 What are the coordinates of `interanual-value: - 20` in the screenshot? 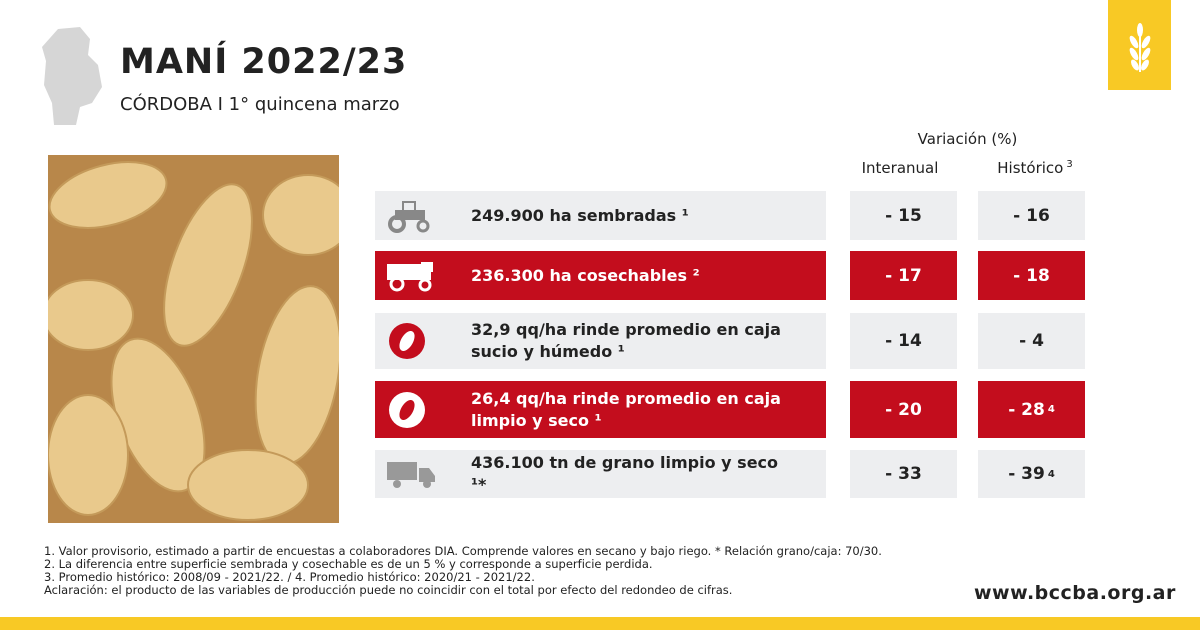 It's located at (903, 409).